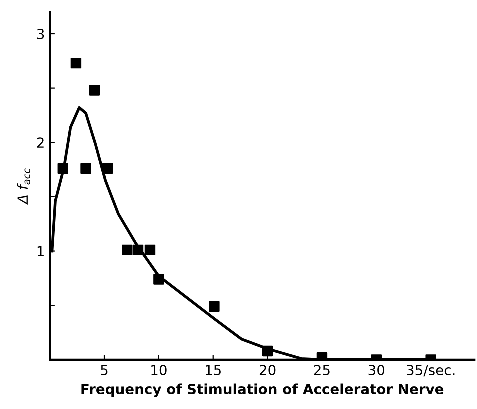  What do you see at coordinates (268, 370) in the screenshot?
I see `x-tick-label: 20` at bounding box center [268, 370].